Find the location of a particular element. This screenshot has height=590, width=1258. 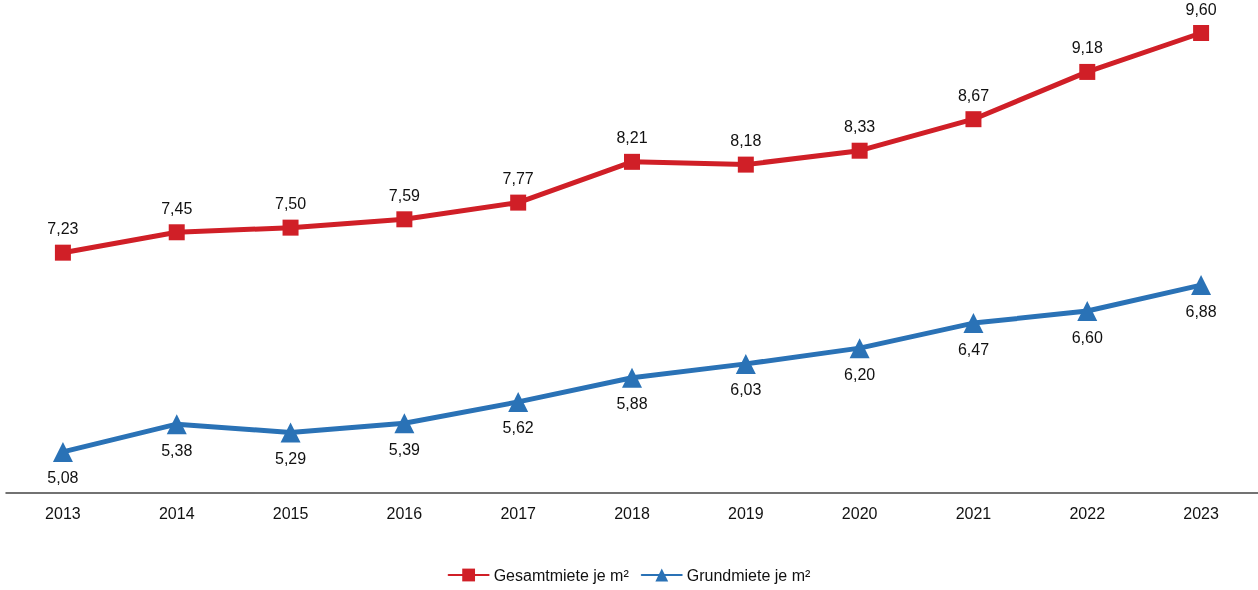

x-tick-label: 2014 is located at coordinates (176, 513).